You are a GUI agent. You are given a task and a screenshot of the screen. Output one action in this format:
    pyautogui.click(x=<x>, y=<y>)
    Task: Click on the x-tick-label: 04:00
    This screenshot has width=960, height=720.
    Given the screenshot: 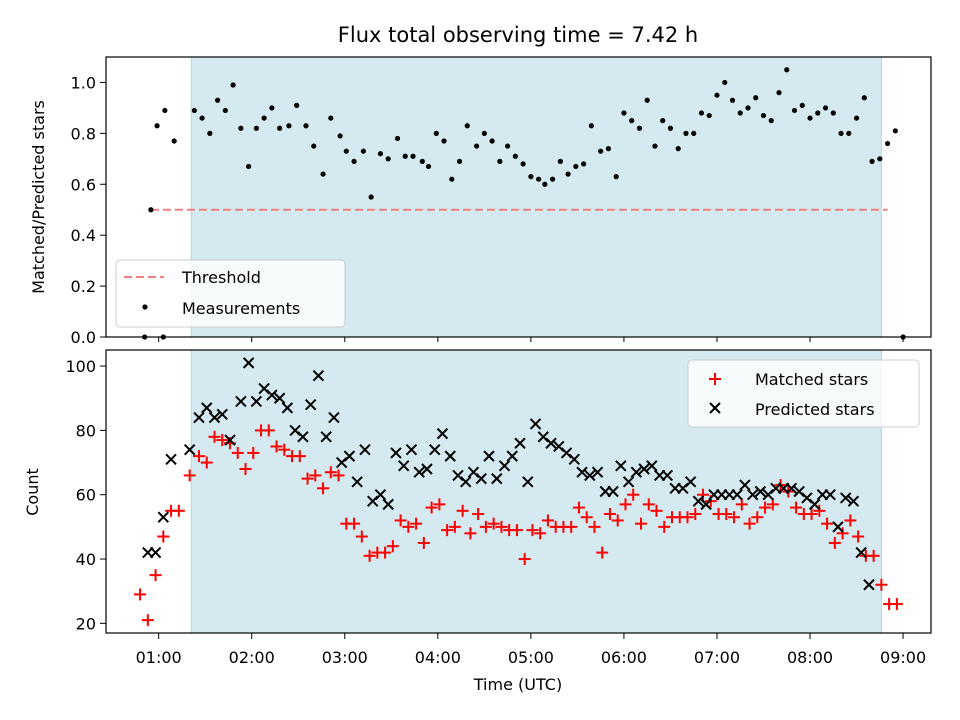 What is the action you would take?
    pyautogui.click(x=438, y=657)
    